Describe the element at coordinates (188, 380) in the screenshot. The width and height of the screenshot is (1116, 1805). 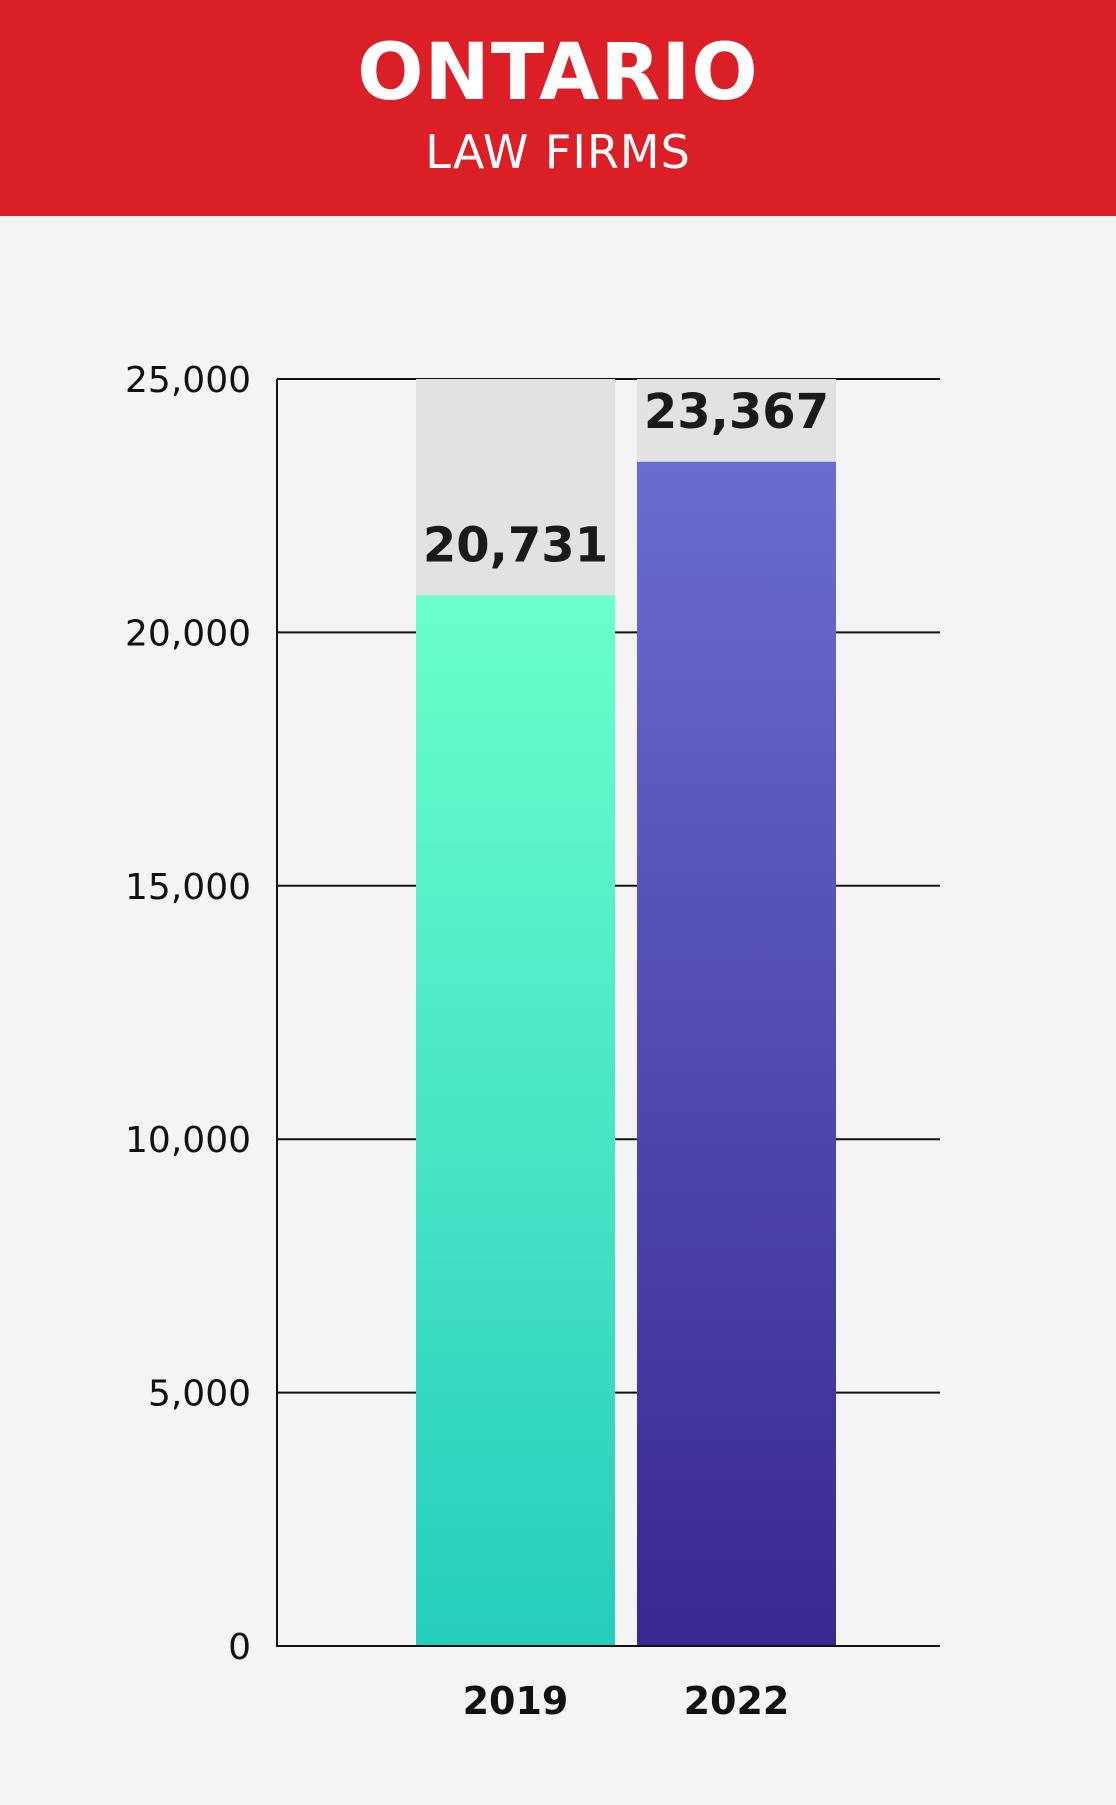
I see `y-tick-label: 25,000` at that location.